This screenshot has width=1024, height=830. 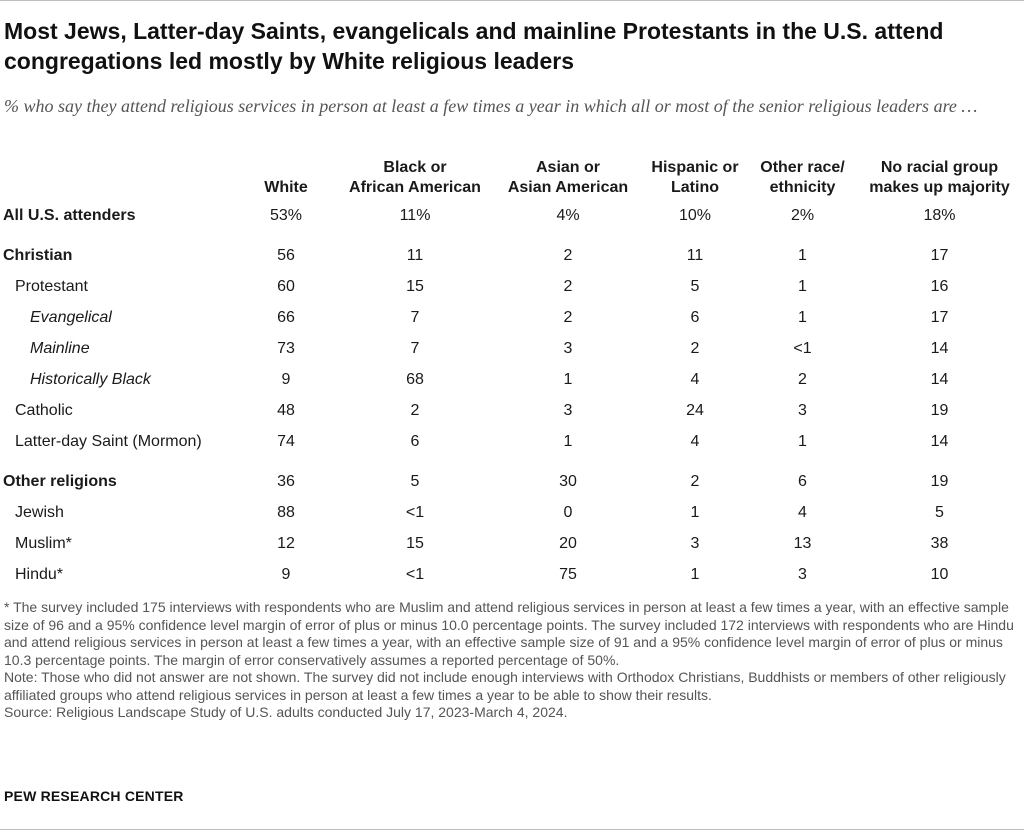 What do you see at coordinates (512, 512) in the screenshot?
I see `table-row: Jewish 88 <1 0 1 4 5` at bounding box center [512, 512].